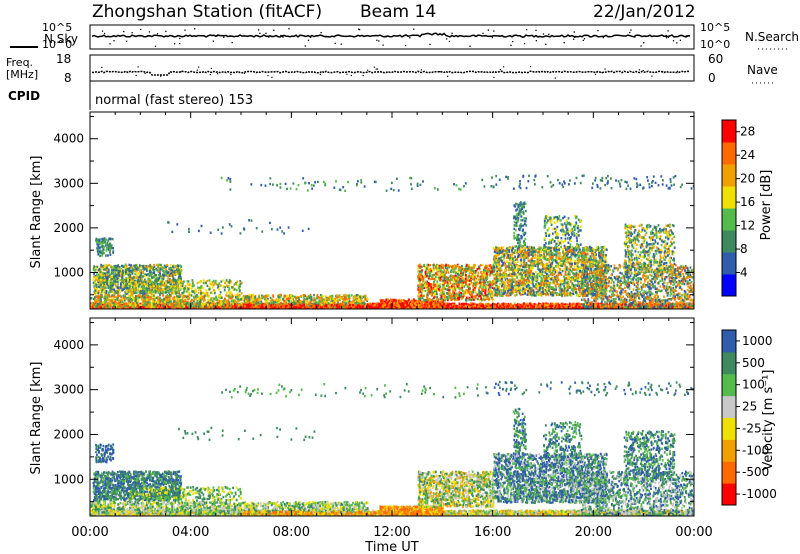 This screenshot has height=554, width=800. What do you see at coordinates (715, 59) in the screenshot?
I see `nave-tick-top: 60` at bounding box center [715, 59].